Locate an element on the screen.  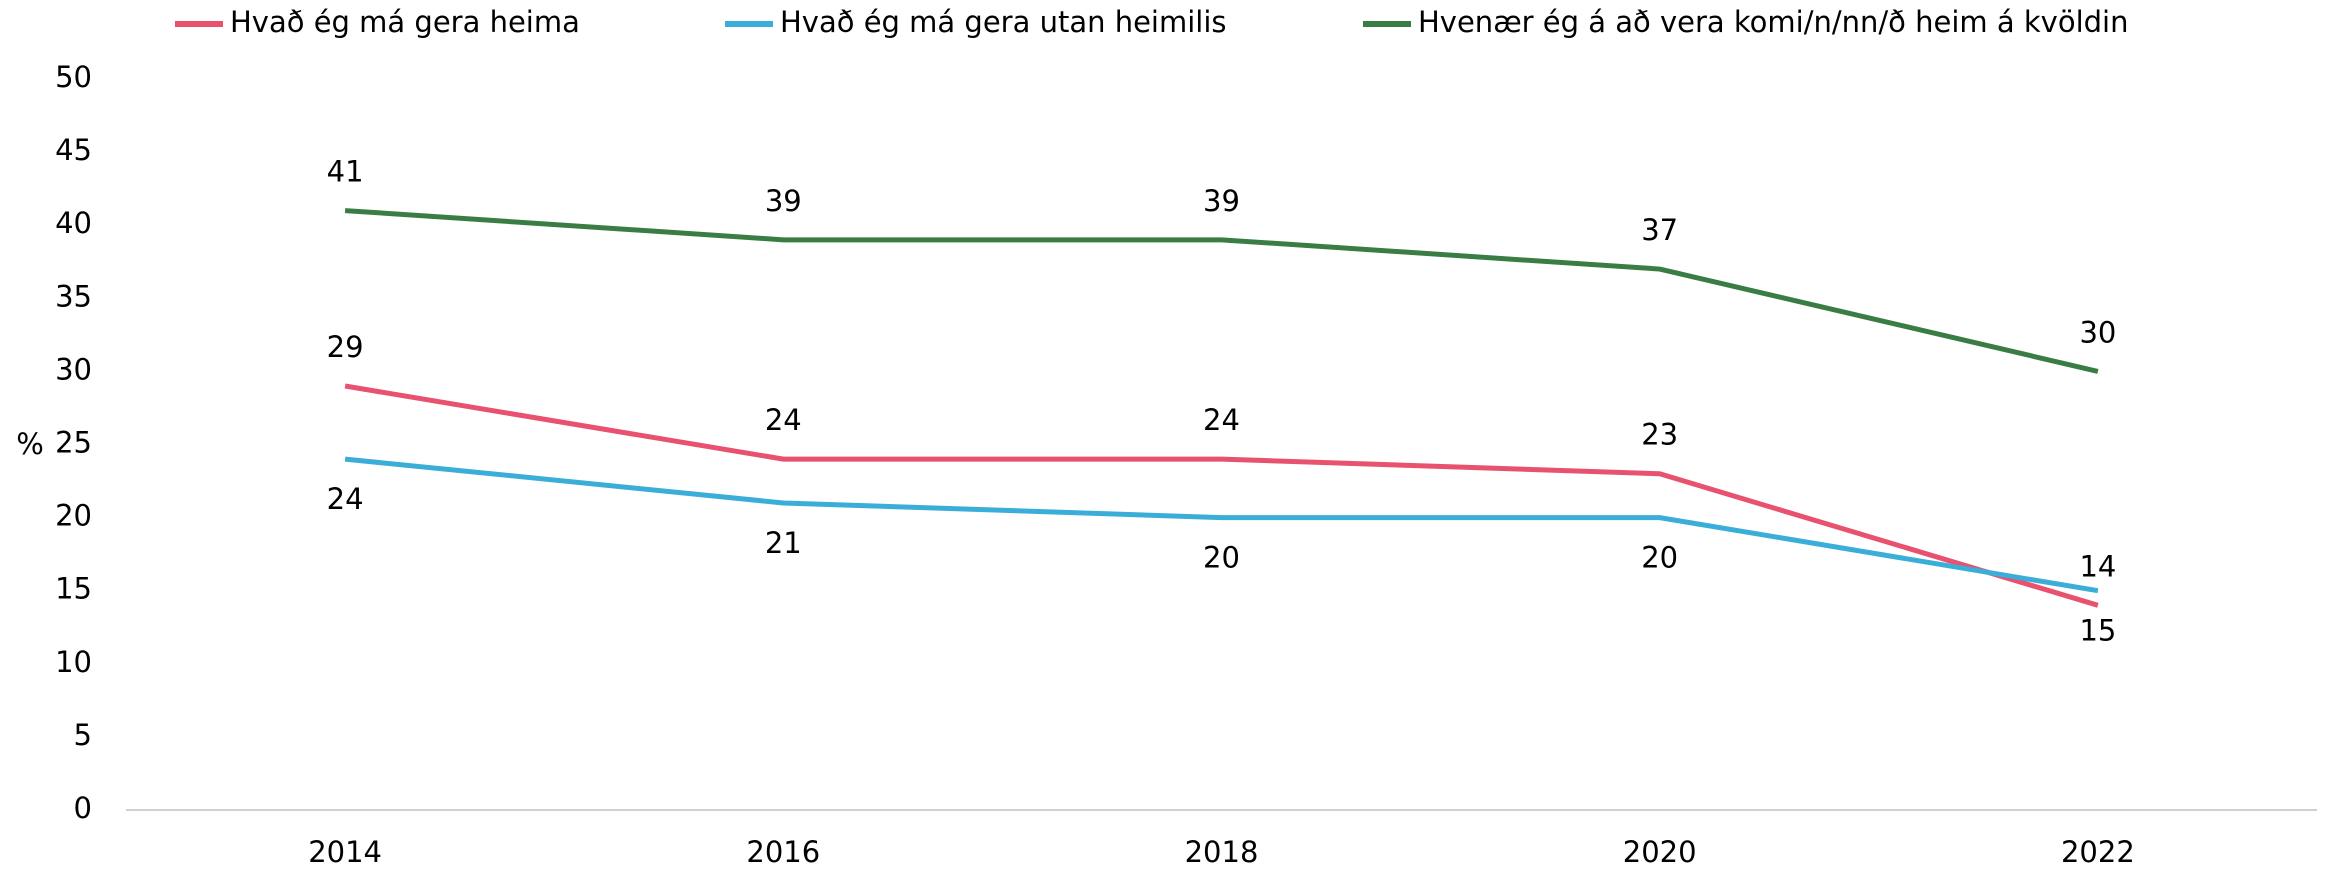
legend-label: Hvað ég má gera utan heimilis is located at coordinates (1003, 22).